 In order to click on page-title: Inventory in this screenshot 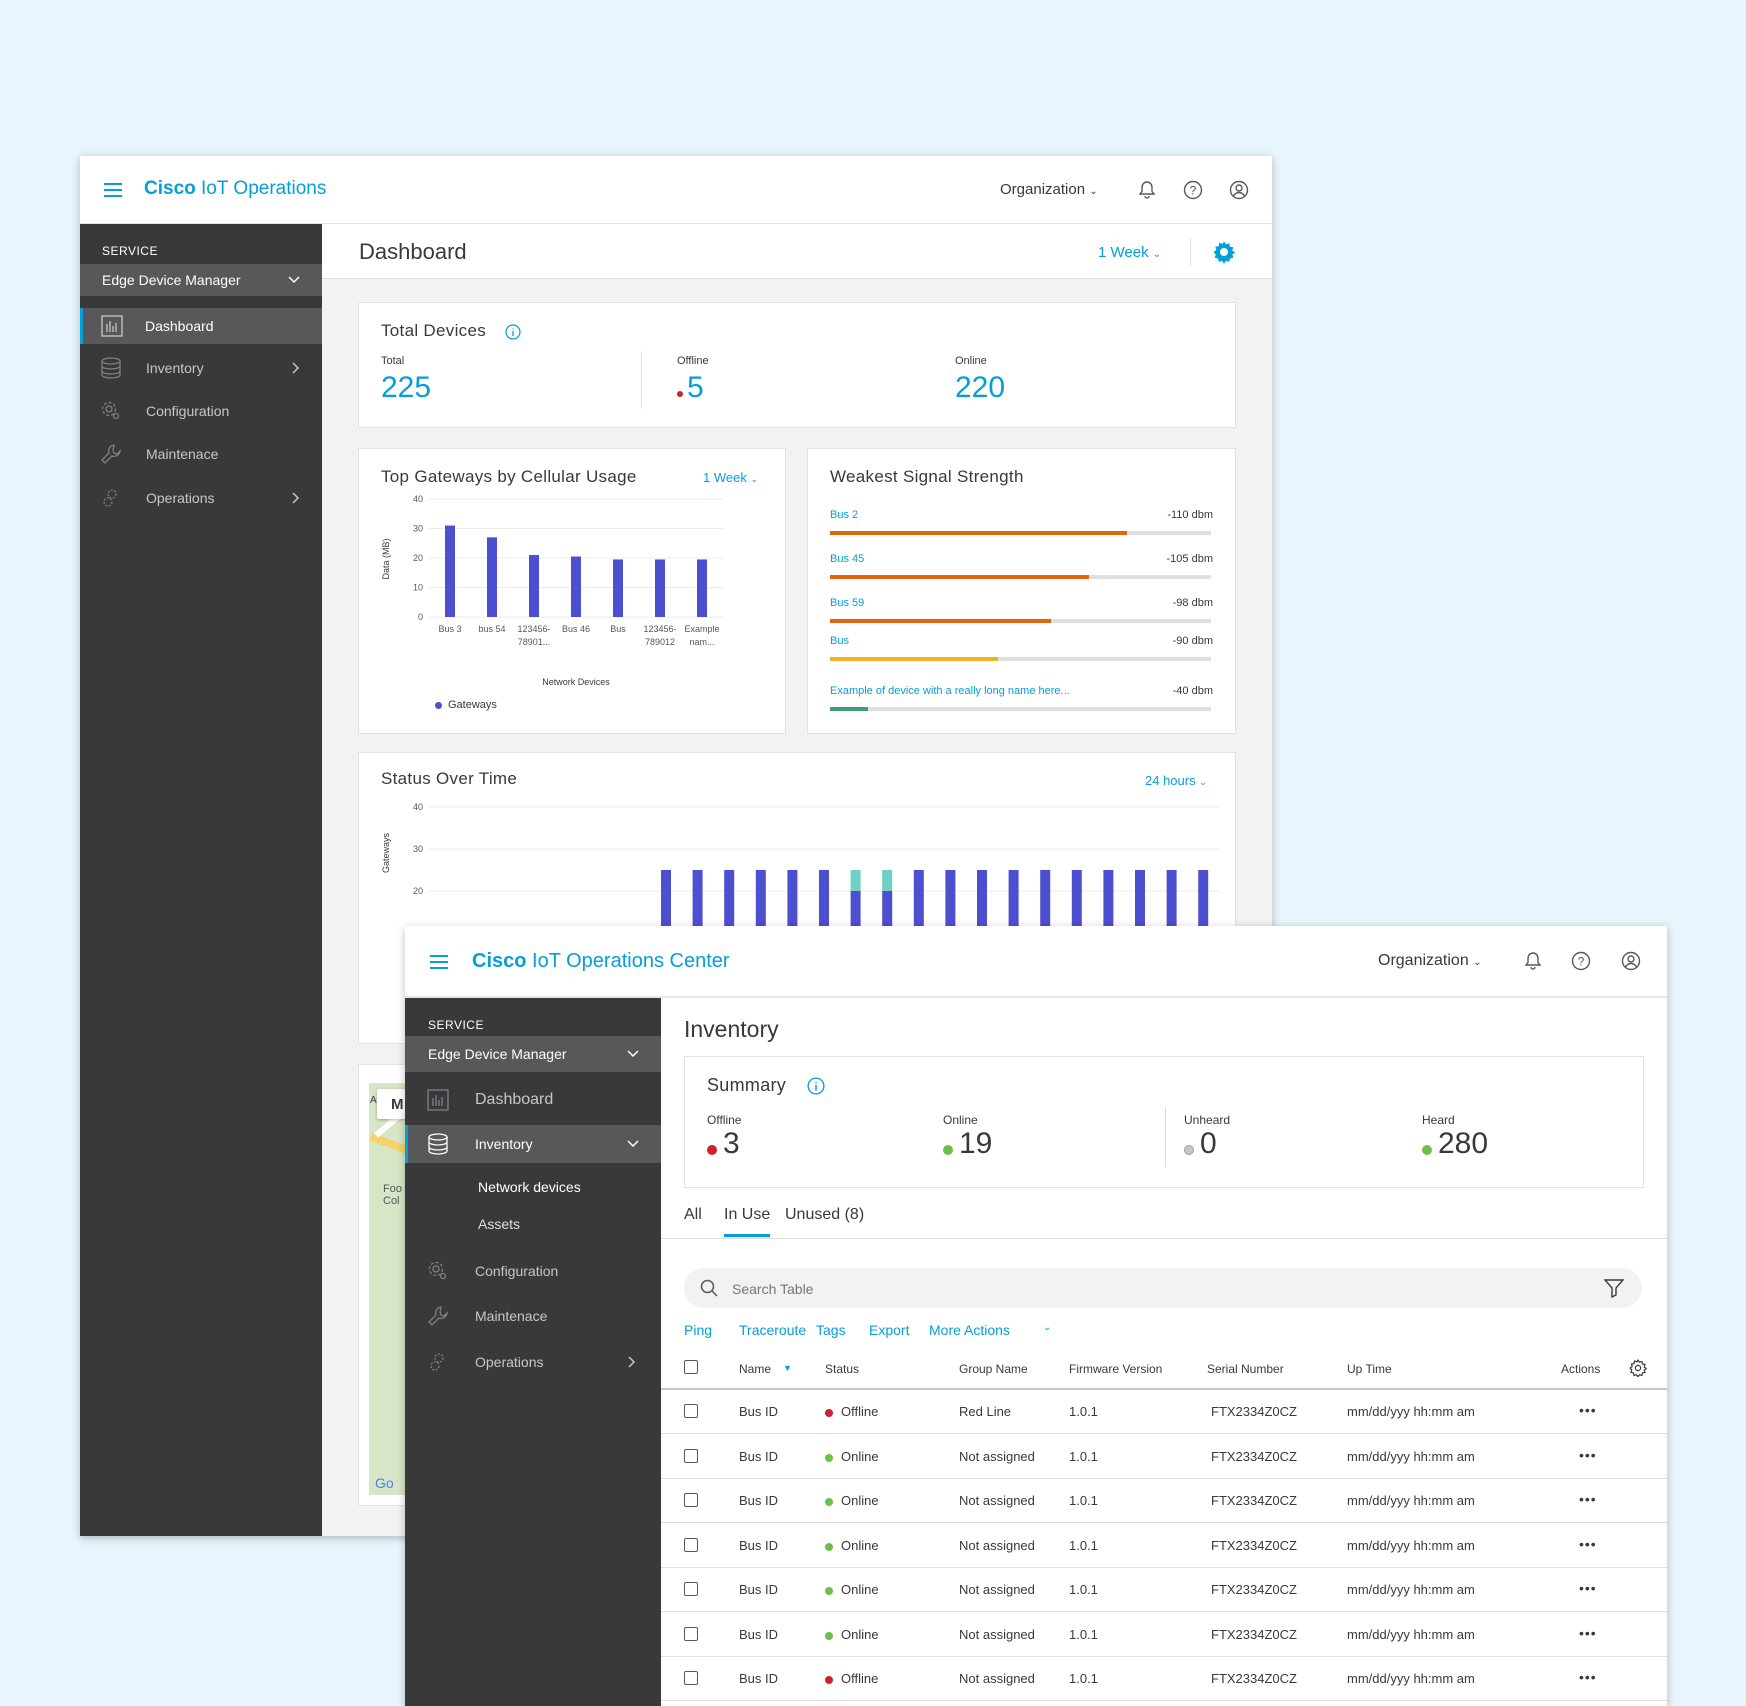, I will do `click(731, 1029)`.